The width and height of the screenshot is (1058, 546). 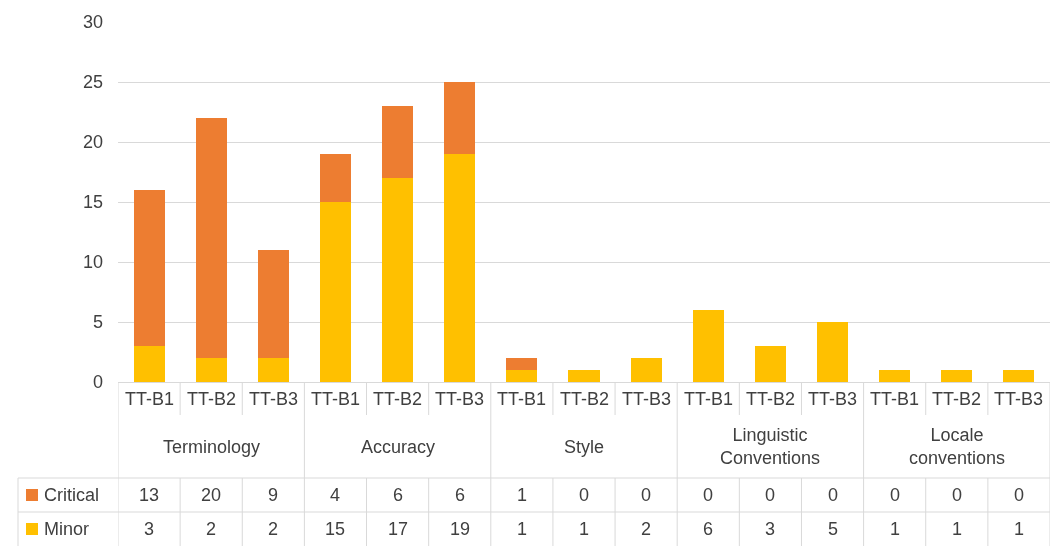 What do you see at coordinates (92, 82) in the screenshot?
I see `y-tick-label: 25` at bounding box center [92, 82].